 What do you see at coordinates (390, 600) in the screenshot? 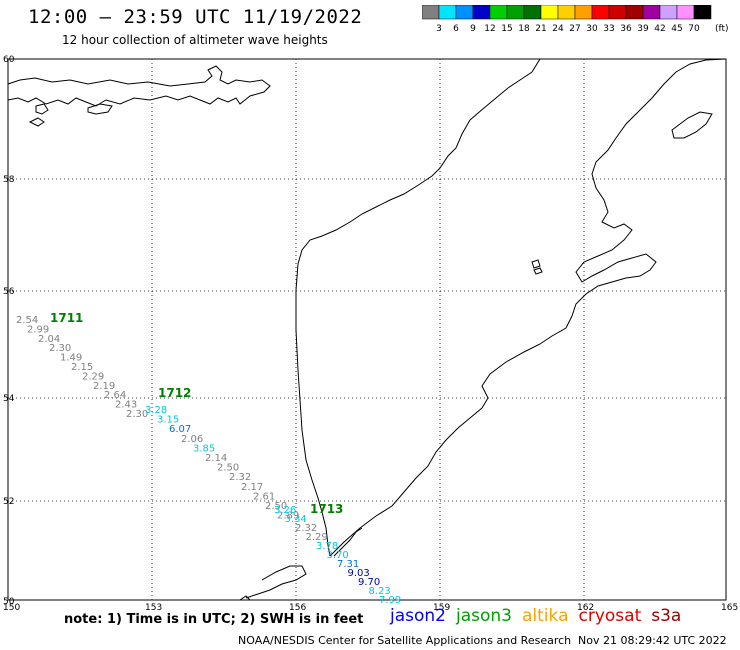
I see `swh-value-label: 7.99` at bounding box center [390, 600].